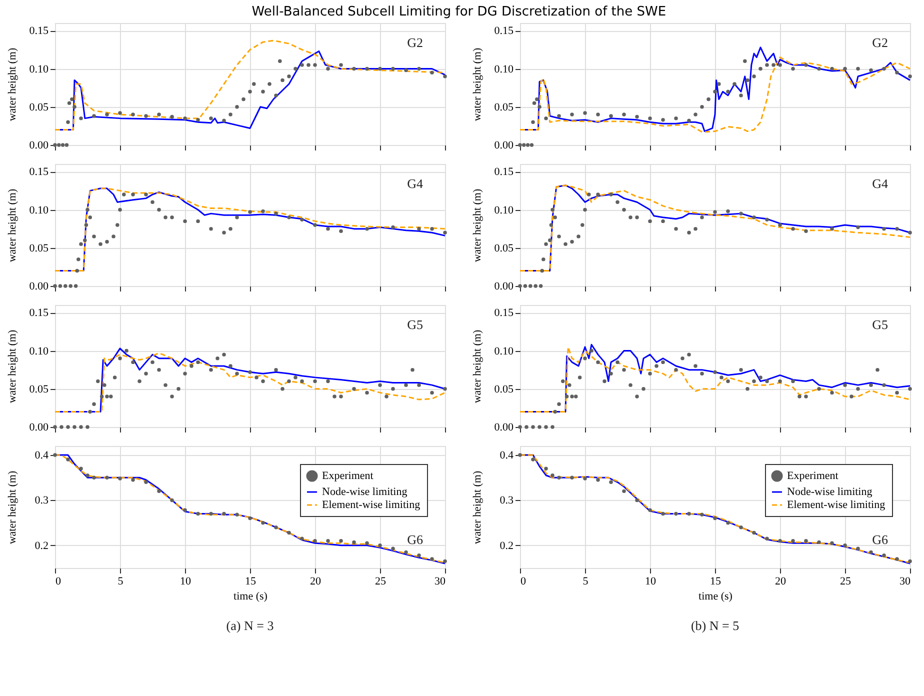 The image size is (924, 696). What do you see at coordinates (716, 582) in the screenshot?
I see `x-tick-label: 15` at bounding box center [716, 582].